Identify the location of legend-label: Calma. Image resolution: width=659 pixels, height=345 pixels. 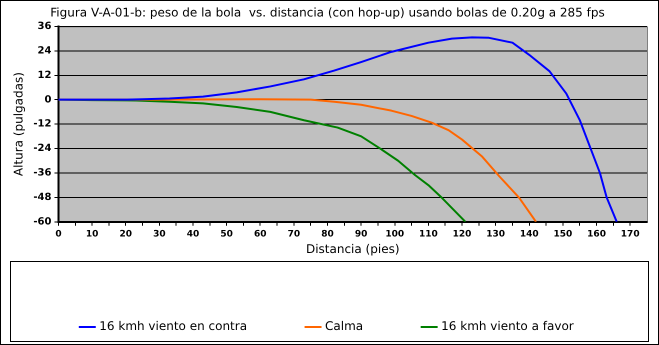
(344, 326).